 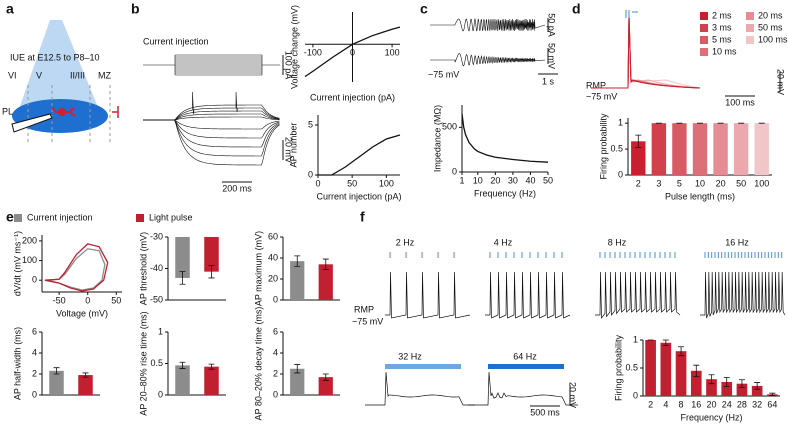 I want to click on scale-label: 100 pA, so click(x=289, y=65).